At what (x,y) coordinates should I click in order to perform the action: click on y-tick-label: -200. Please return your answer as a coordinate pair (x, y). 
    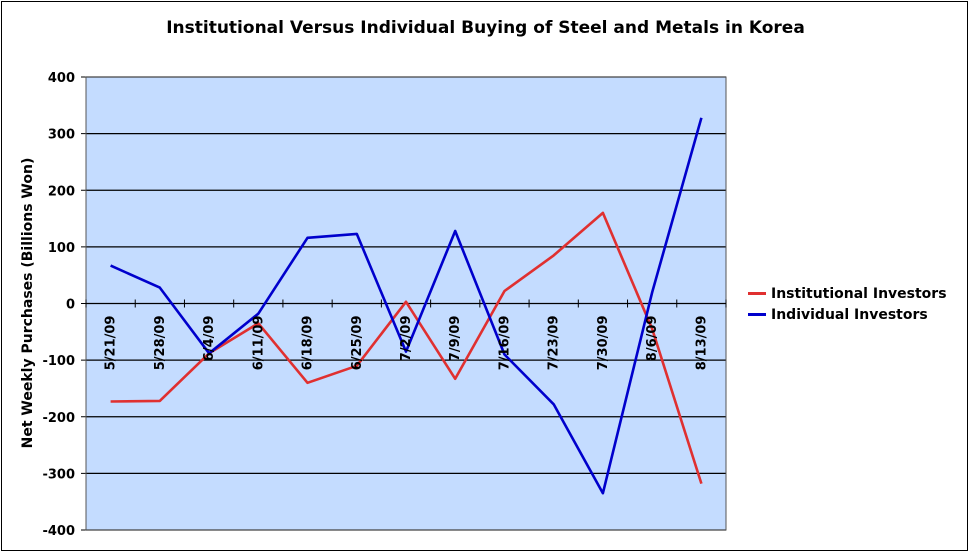
    Looking at the image, I should click on (58, 418).